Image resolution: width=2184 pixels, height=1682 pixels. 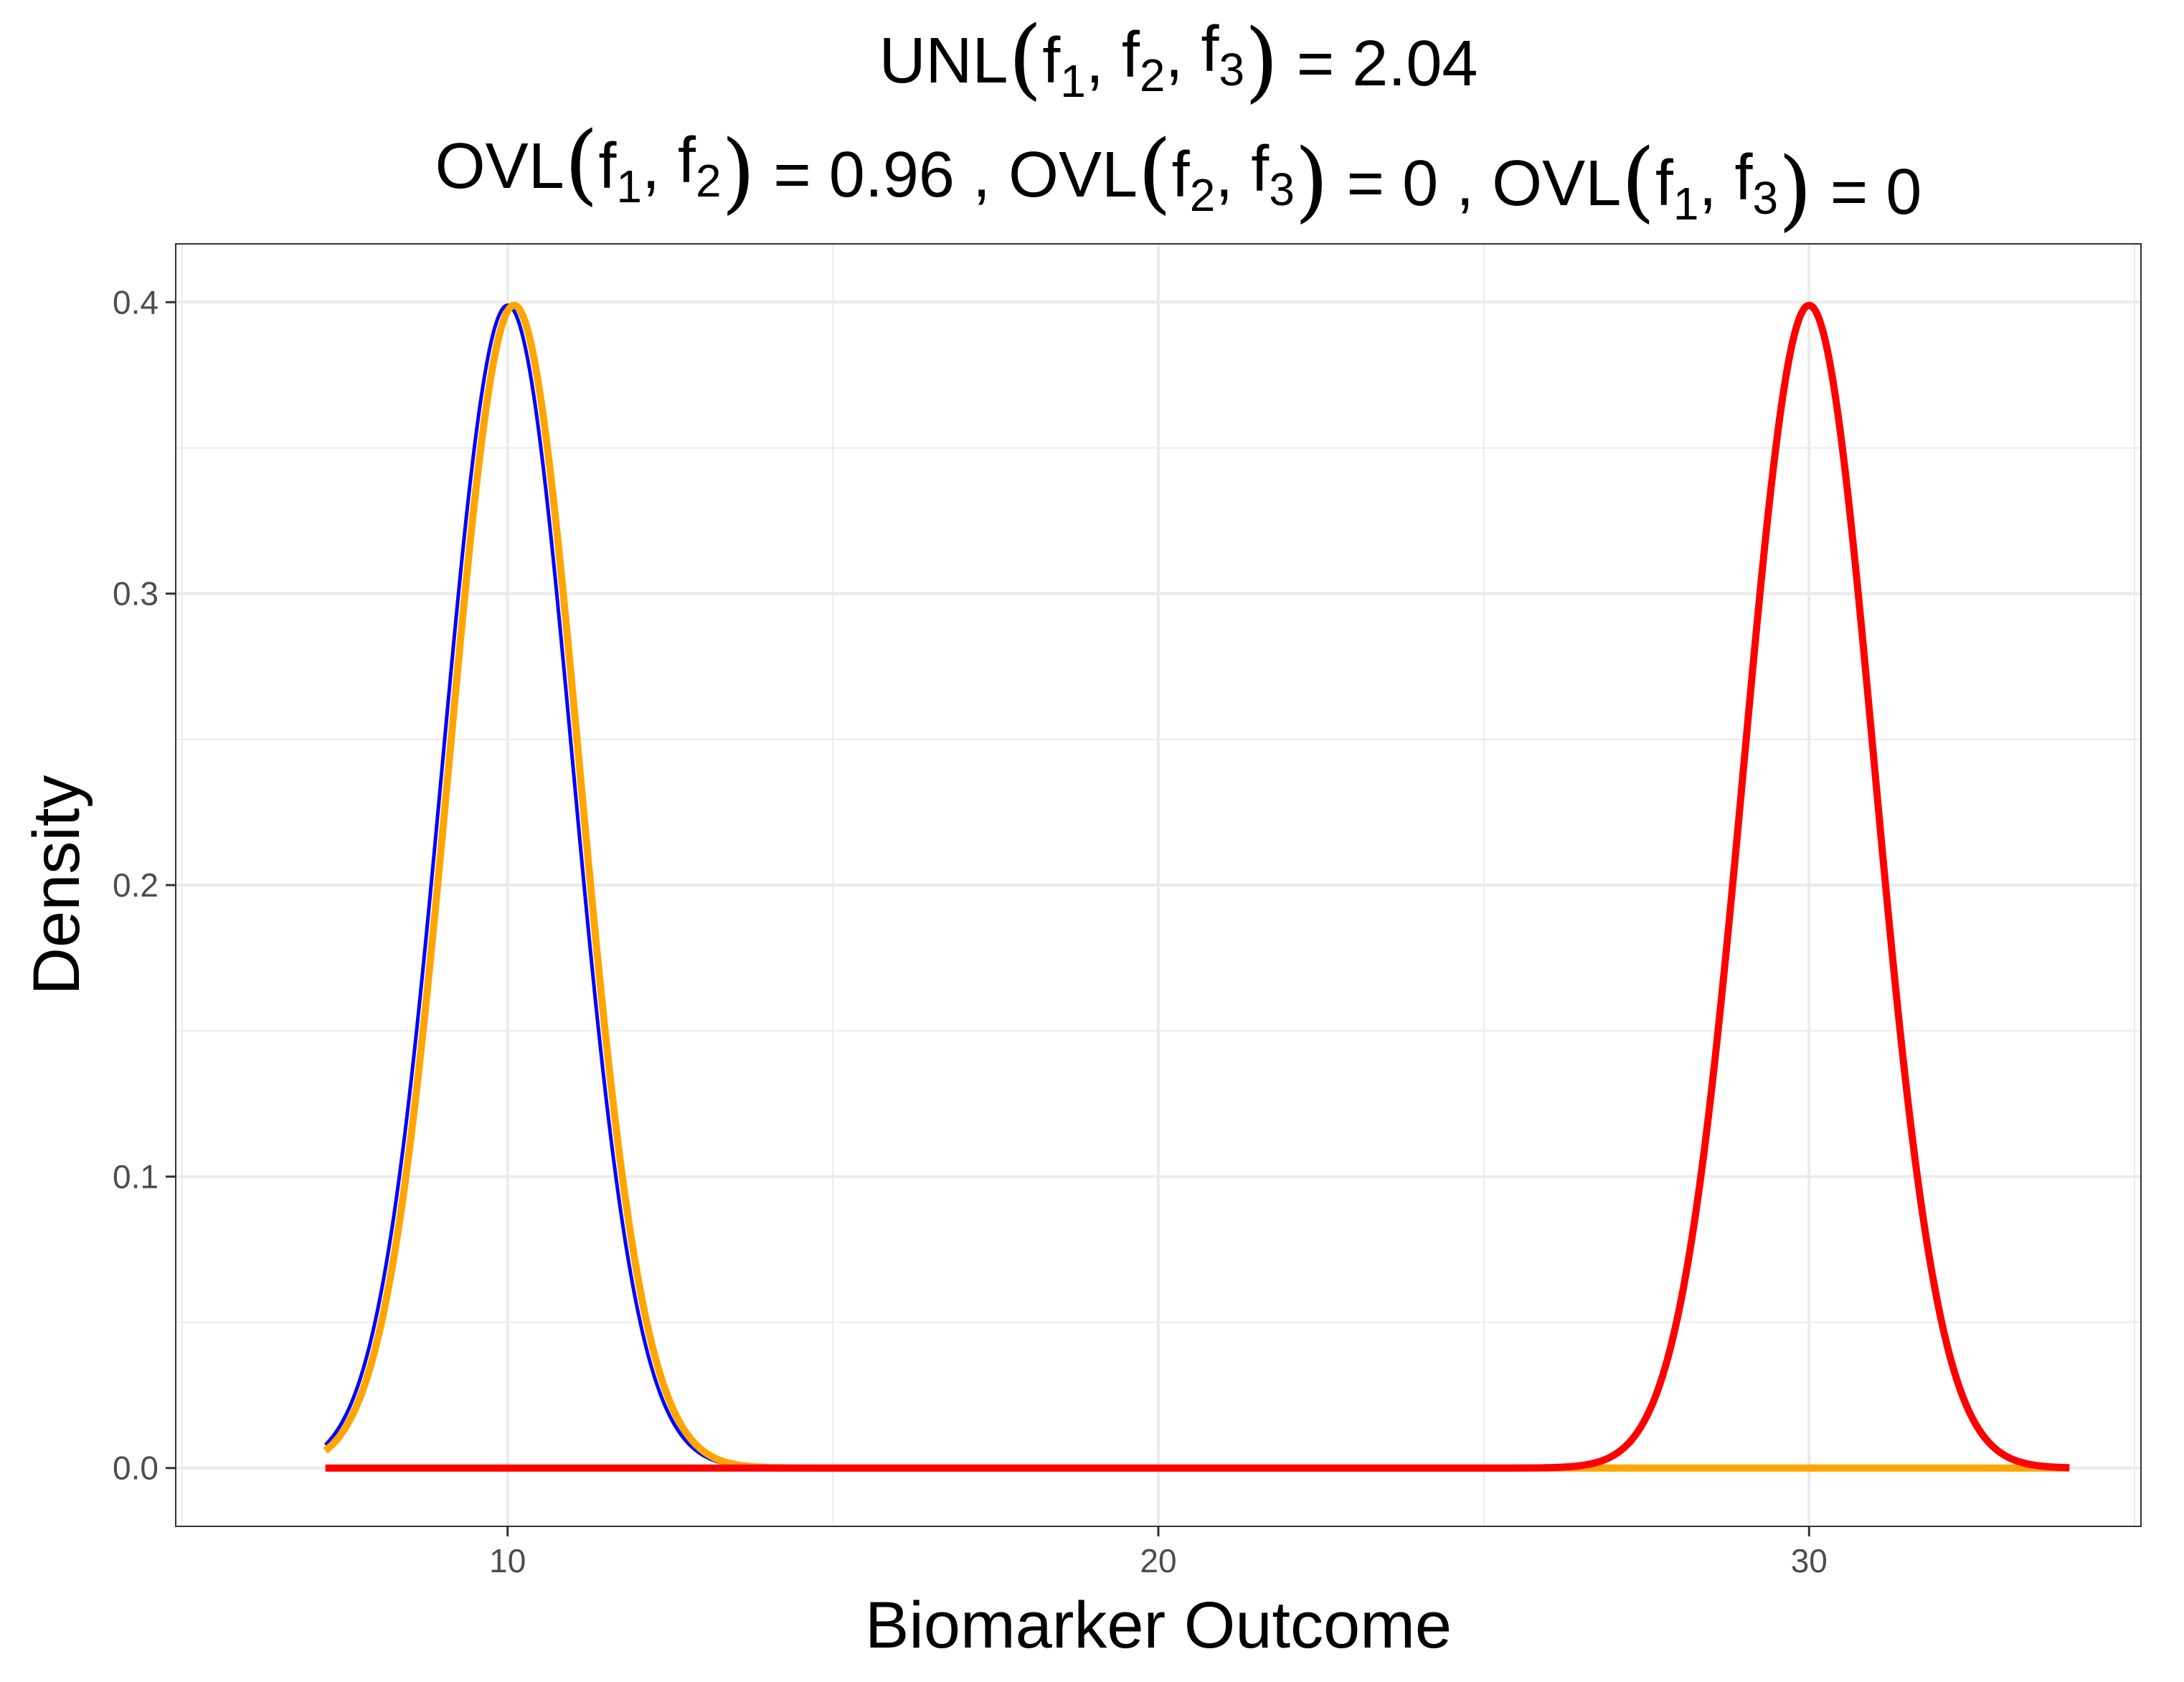 I want to click on x-axis-title: Biomarker Outcome, so click(x=1158, y=1625).